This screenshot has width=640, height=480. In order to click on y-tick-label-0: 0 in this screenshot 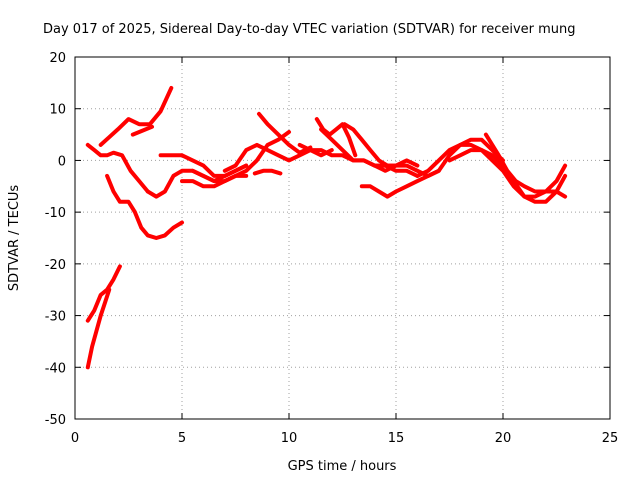, I will do `click(62, 161)`.